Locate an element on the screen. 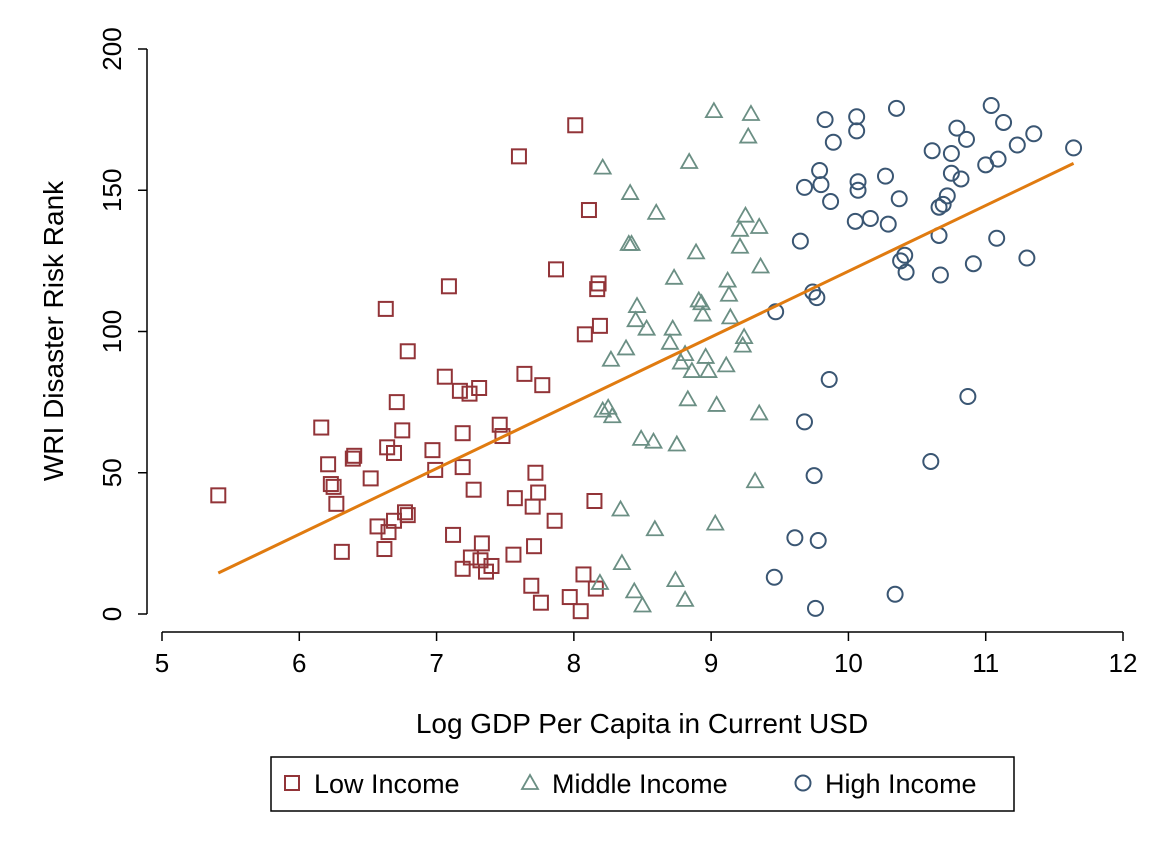  y-tick-label: 150 is located at coordinates (112, 190).